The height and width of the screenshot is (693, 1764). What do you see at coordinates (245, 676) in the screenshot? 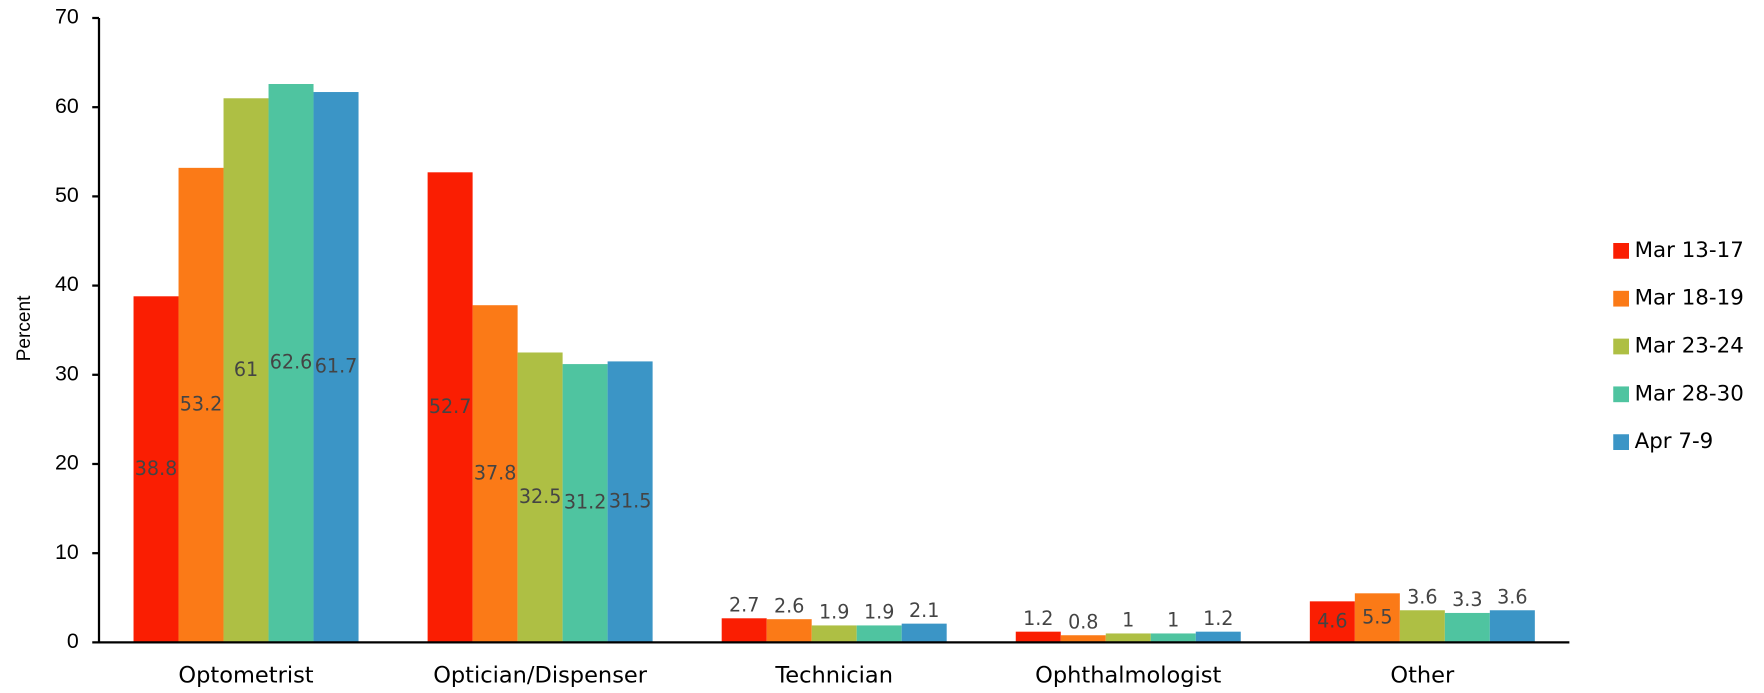
I see `x-tick-label: Optometrist` at bounding box center [245, 676].